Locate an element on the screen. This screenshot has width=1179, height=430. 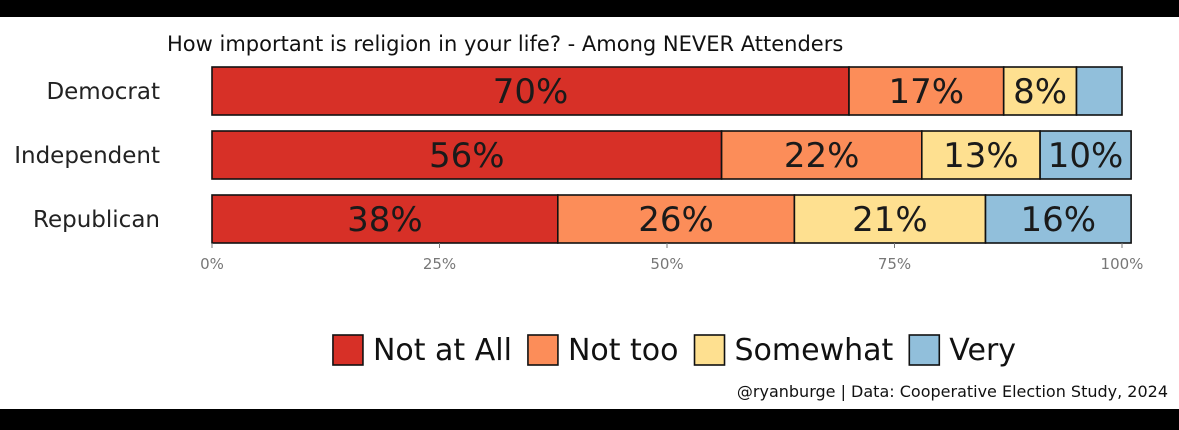
bar-democrat-very is located at coordinates (1099, 91).